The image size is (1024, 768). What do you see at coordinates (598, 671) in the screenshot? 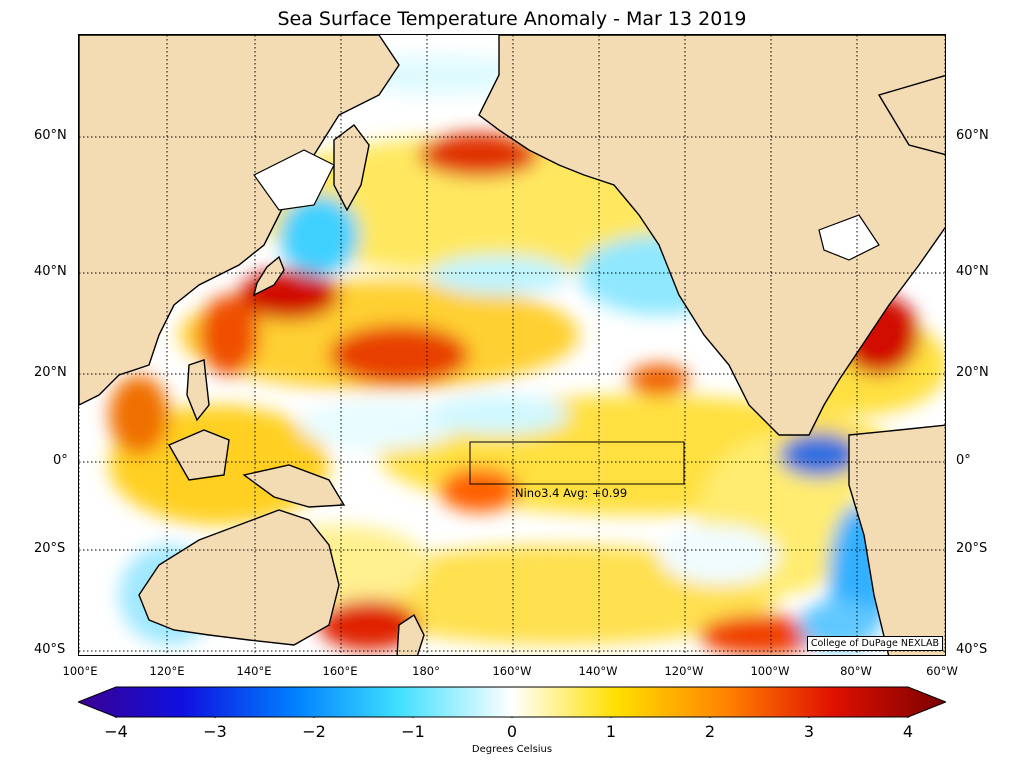
I see `lon-label-140w: 140°W` at bounding box center [598, 671].